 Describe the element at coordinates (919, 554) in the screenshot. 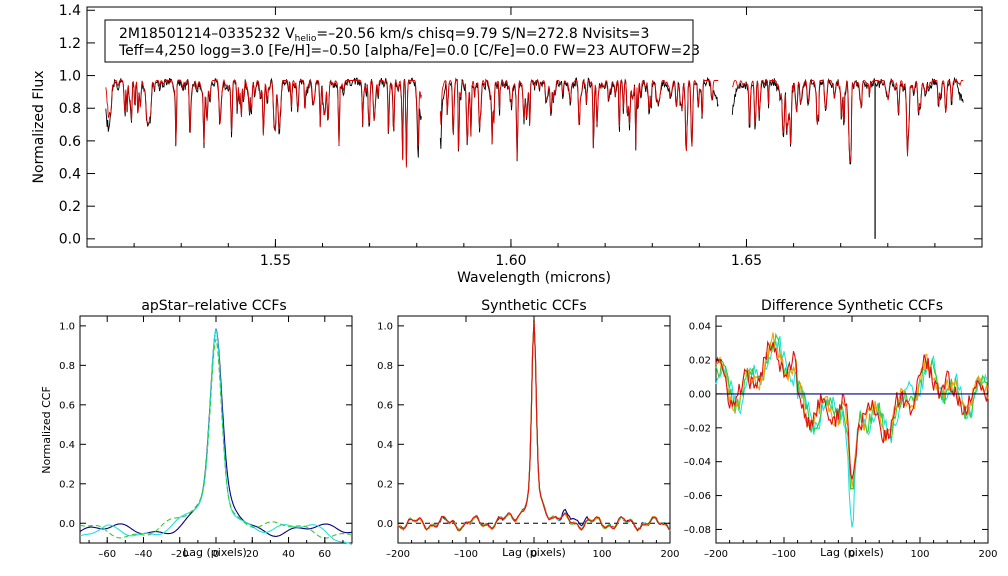

I see `difference-xtick-label: 100` at that location.